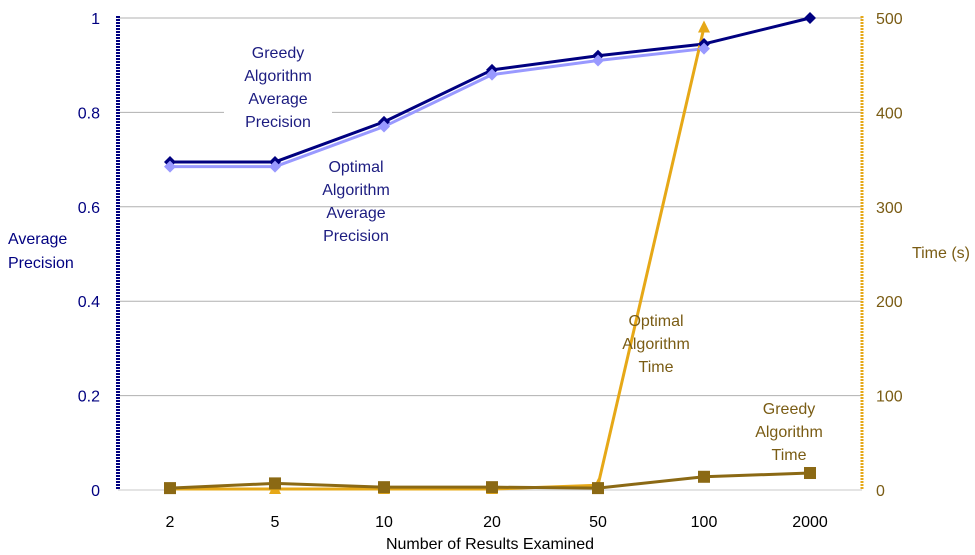 This screenshot has height=555, width=975. What do you see at coordinates (275, 522) in the screenshot?
I see `x-tick-label: 5` at bounding box center [275, 522].